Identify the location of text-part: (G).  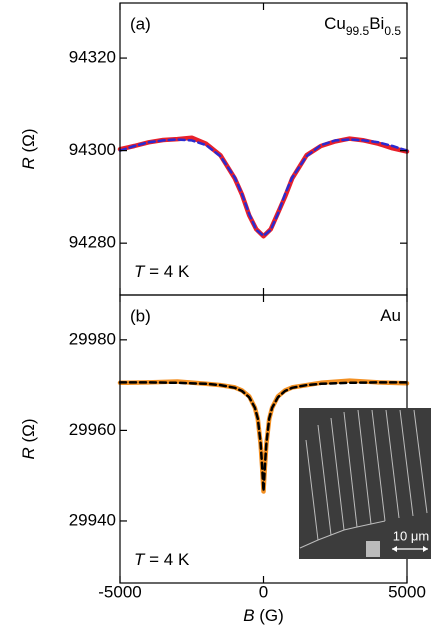
(269, 615).